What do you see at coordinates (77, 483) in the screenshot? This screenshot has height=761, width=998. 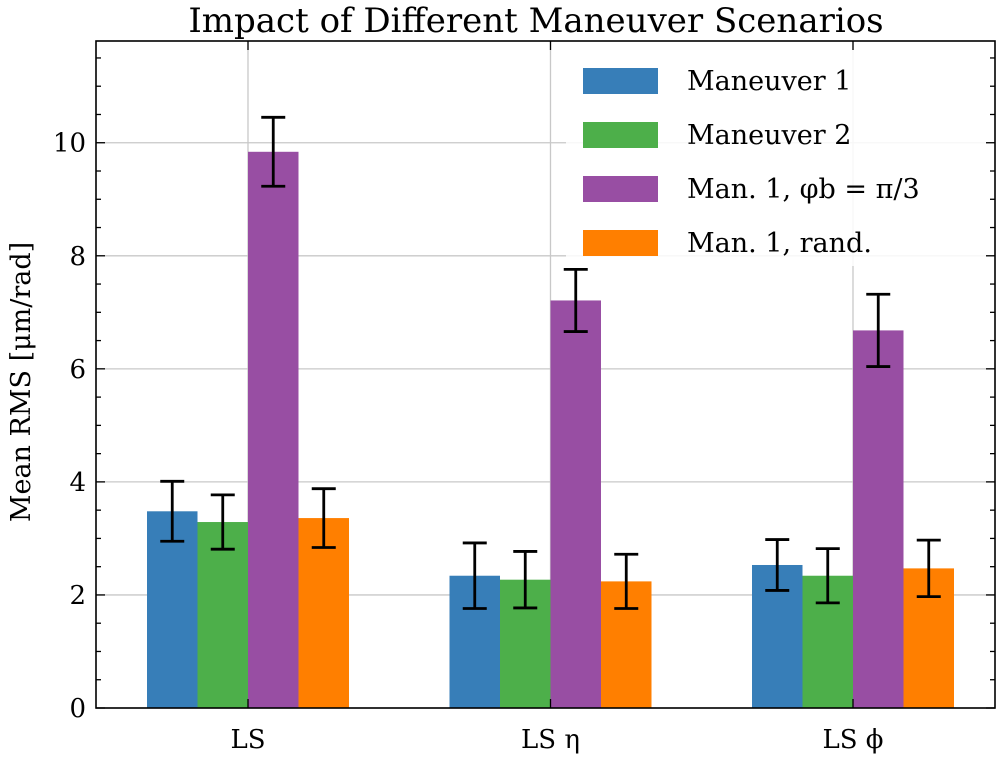 I see `y-tick-label: 4` at bounding box center [77, 483].